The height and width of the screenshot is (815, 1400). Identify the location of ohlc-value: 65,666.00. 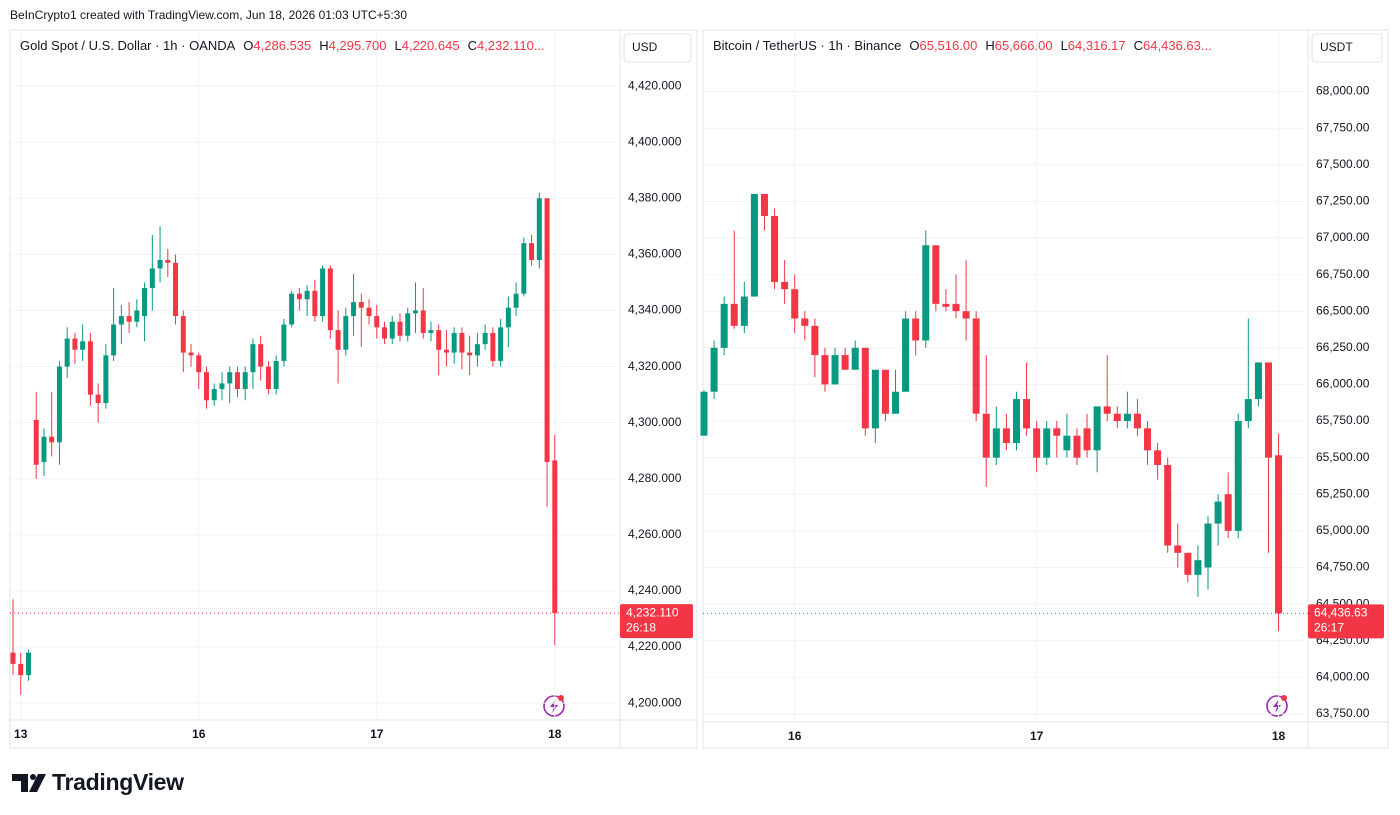
(1023, 45).